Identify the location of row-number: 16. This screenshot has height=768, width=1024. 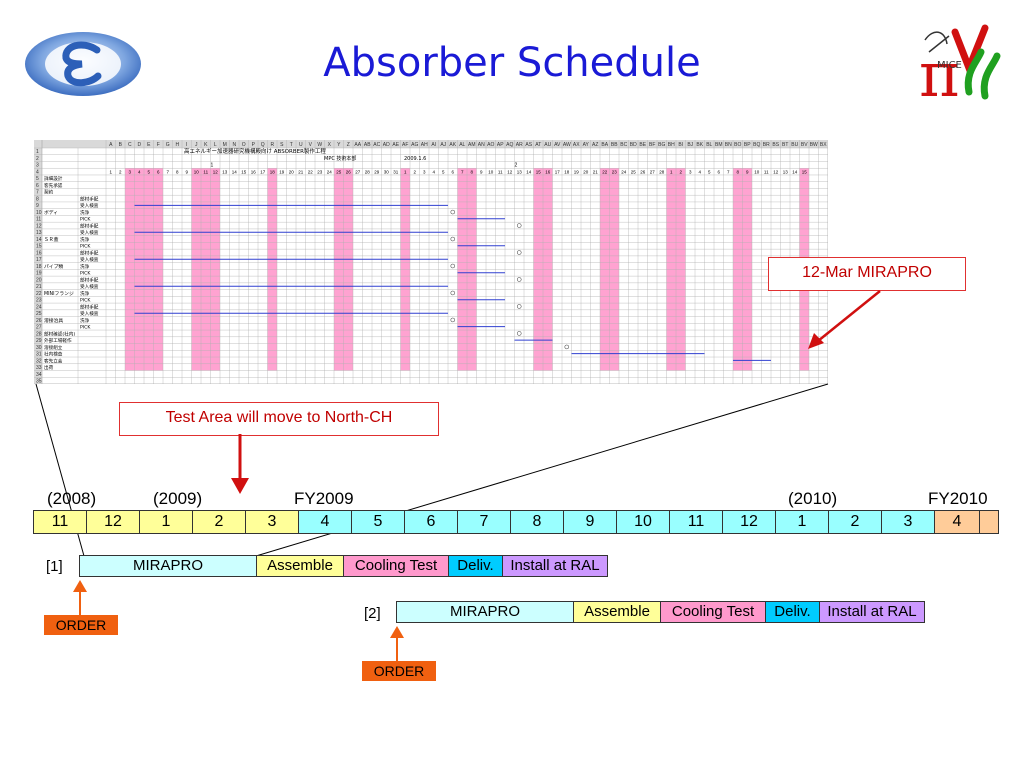
(39, 253).